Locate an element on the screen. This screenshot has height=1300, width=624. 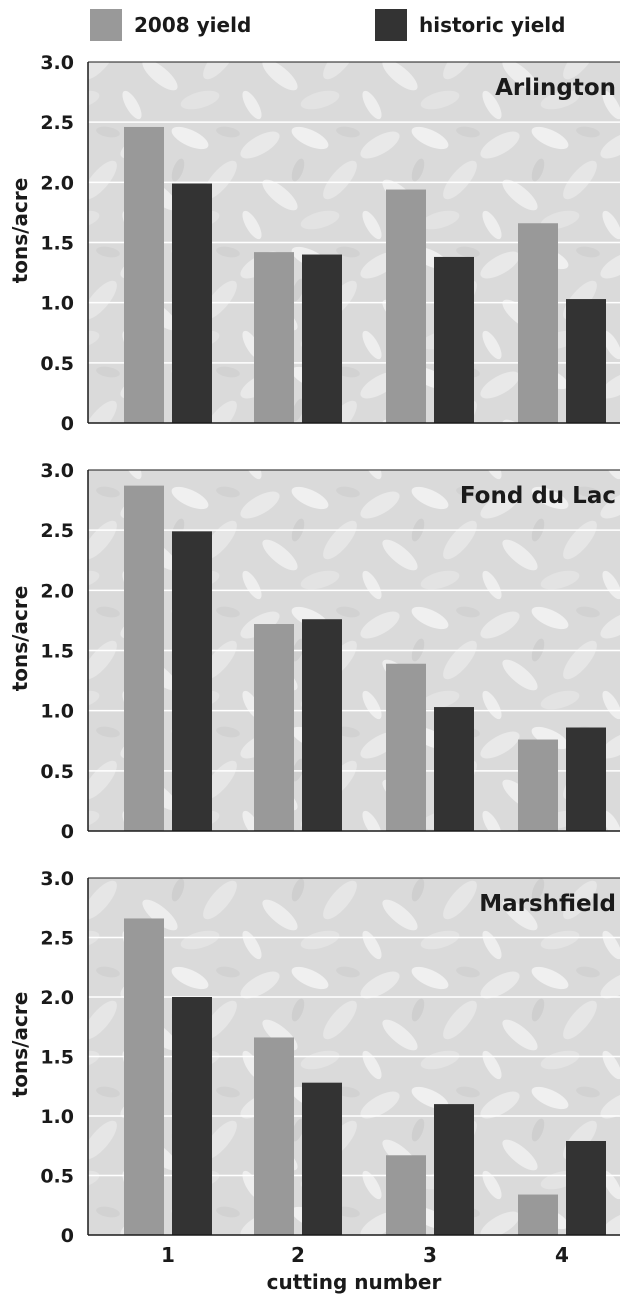
legend-swatch-historic-yield is located at coordinates (391, 25).